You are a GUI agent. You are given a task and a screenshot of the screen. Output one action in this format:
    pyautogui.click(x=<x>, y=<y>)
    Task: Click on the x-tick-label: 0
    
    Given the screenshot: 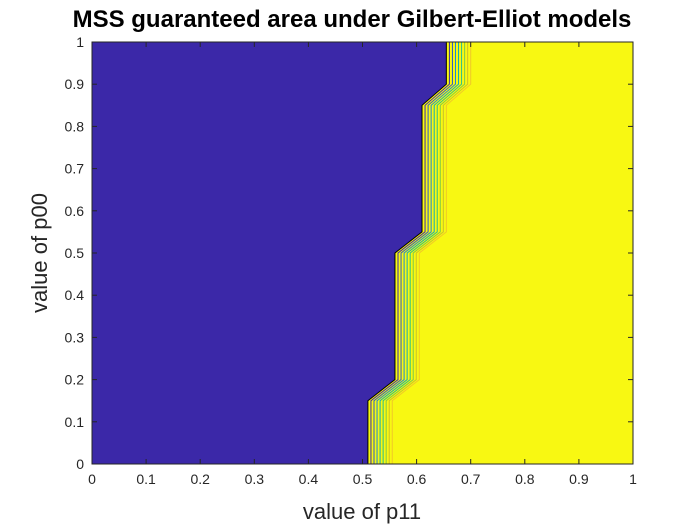 What is the action you would take?
    pyautogui.click(x=92, y=479)
    